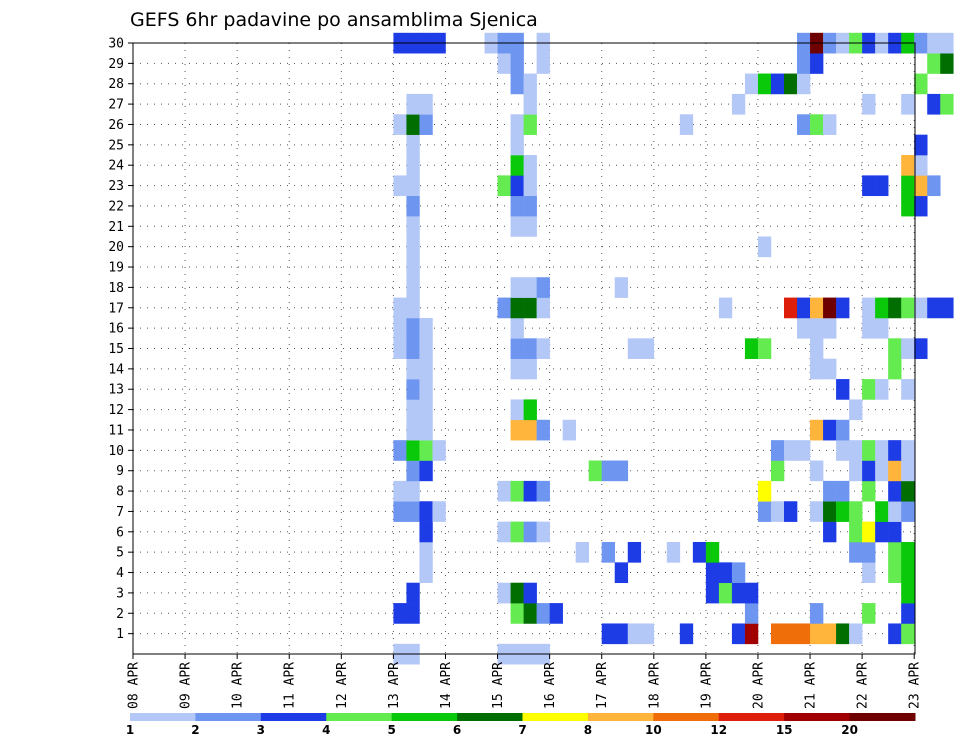  I want to click on y-tick-label: 7, so click(120, 512).